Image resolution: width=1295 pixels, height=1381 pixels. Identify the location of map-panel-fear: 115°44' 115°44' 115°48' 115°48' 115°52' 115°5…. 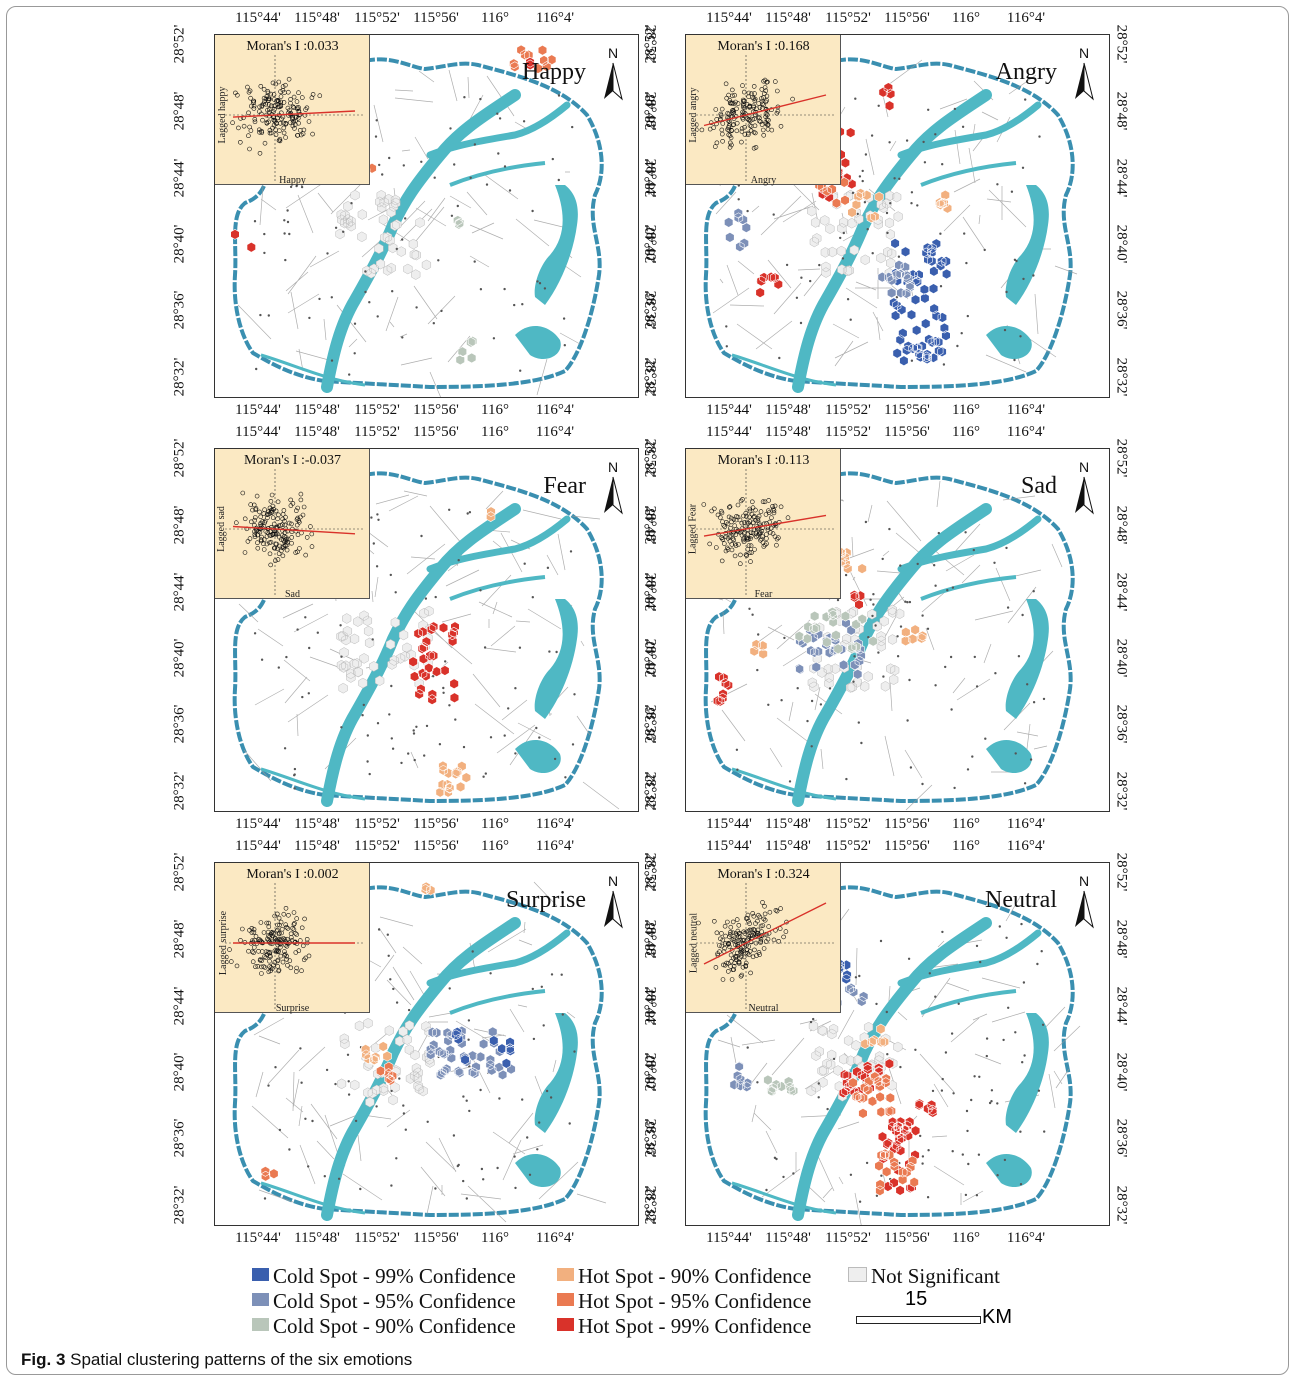
(415, 628).